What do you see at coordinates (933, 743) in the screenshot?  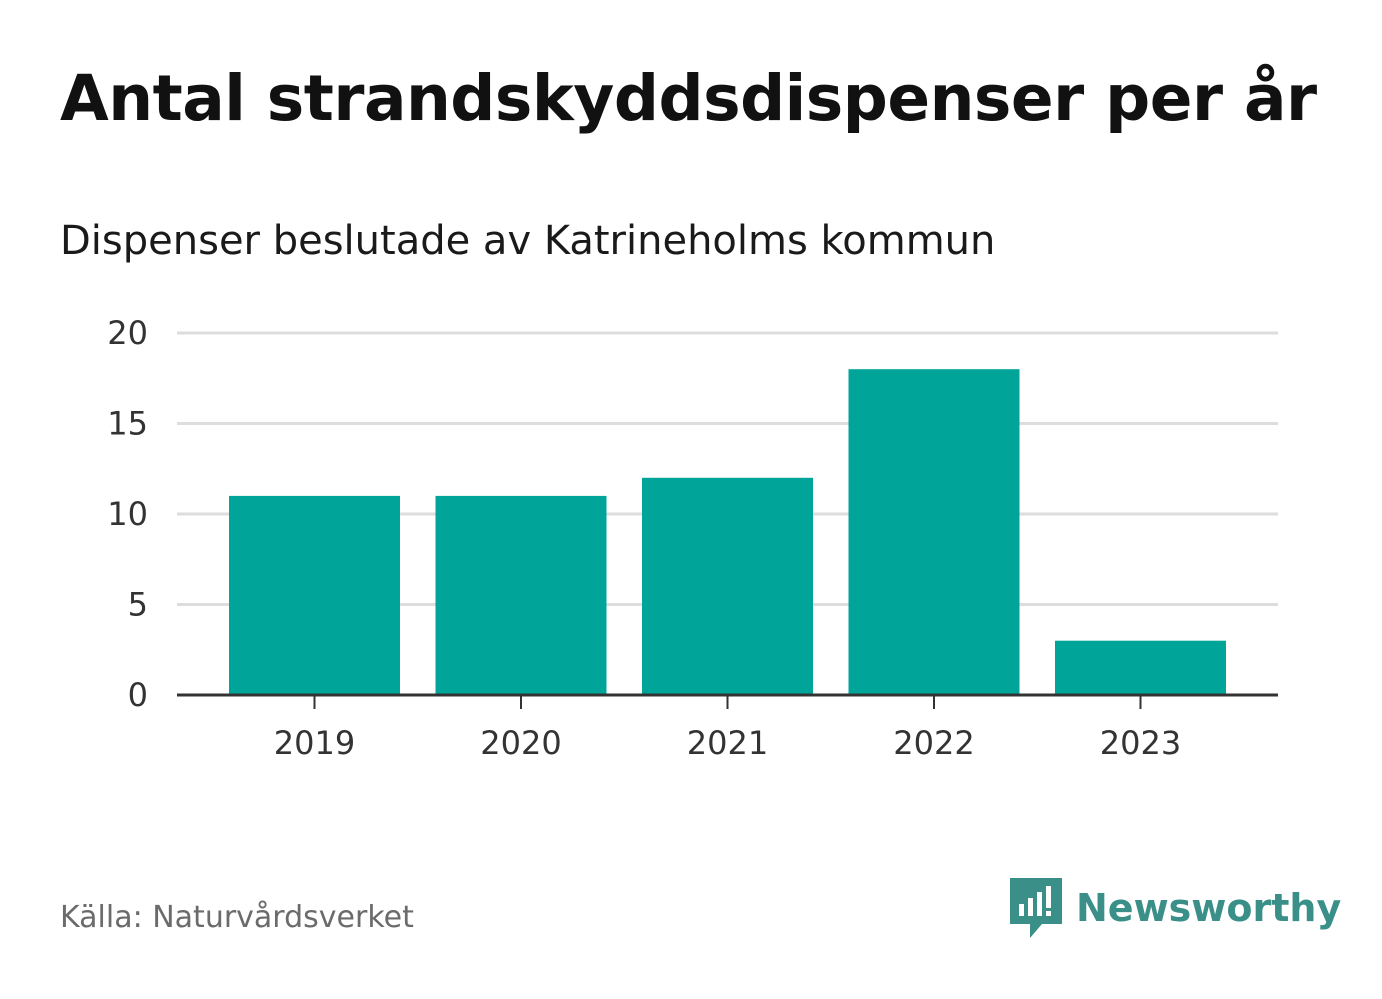 I see `x-tick-label: 2022` at bounding box center [933, 743].